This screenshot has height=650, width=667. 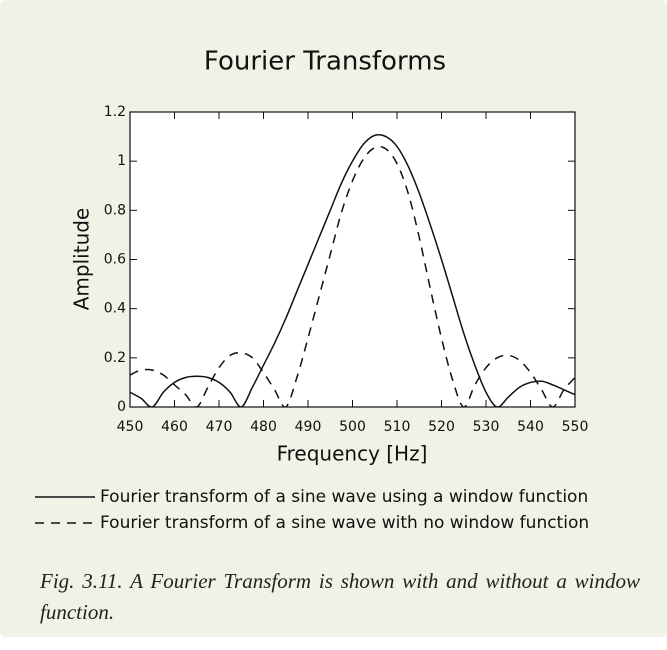 I want to click on x-tick-label: 500, so click(x=352, y=427).